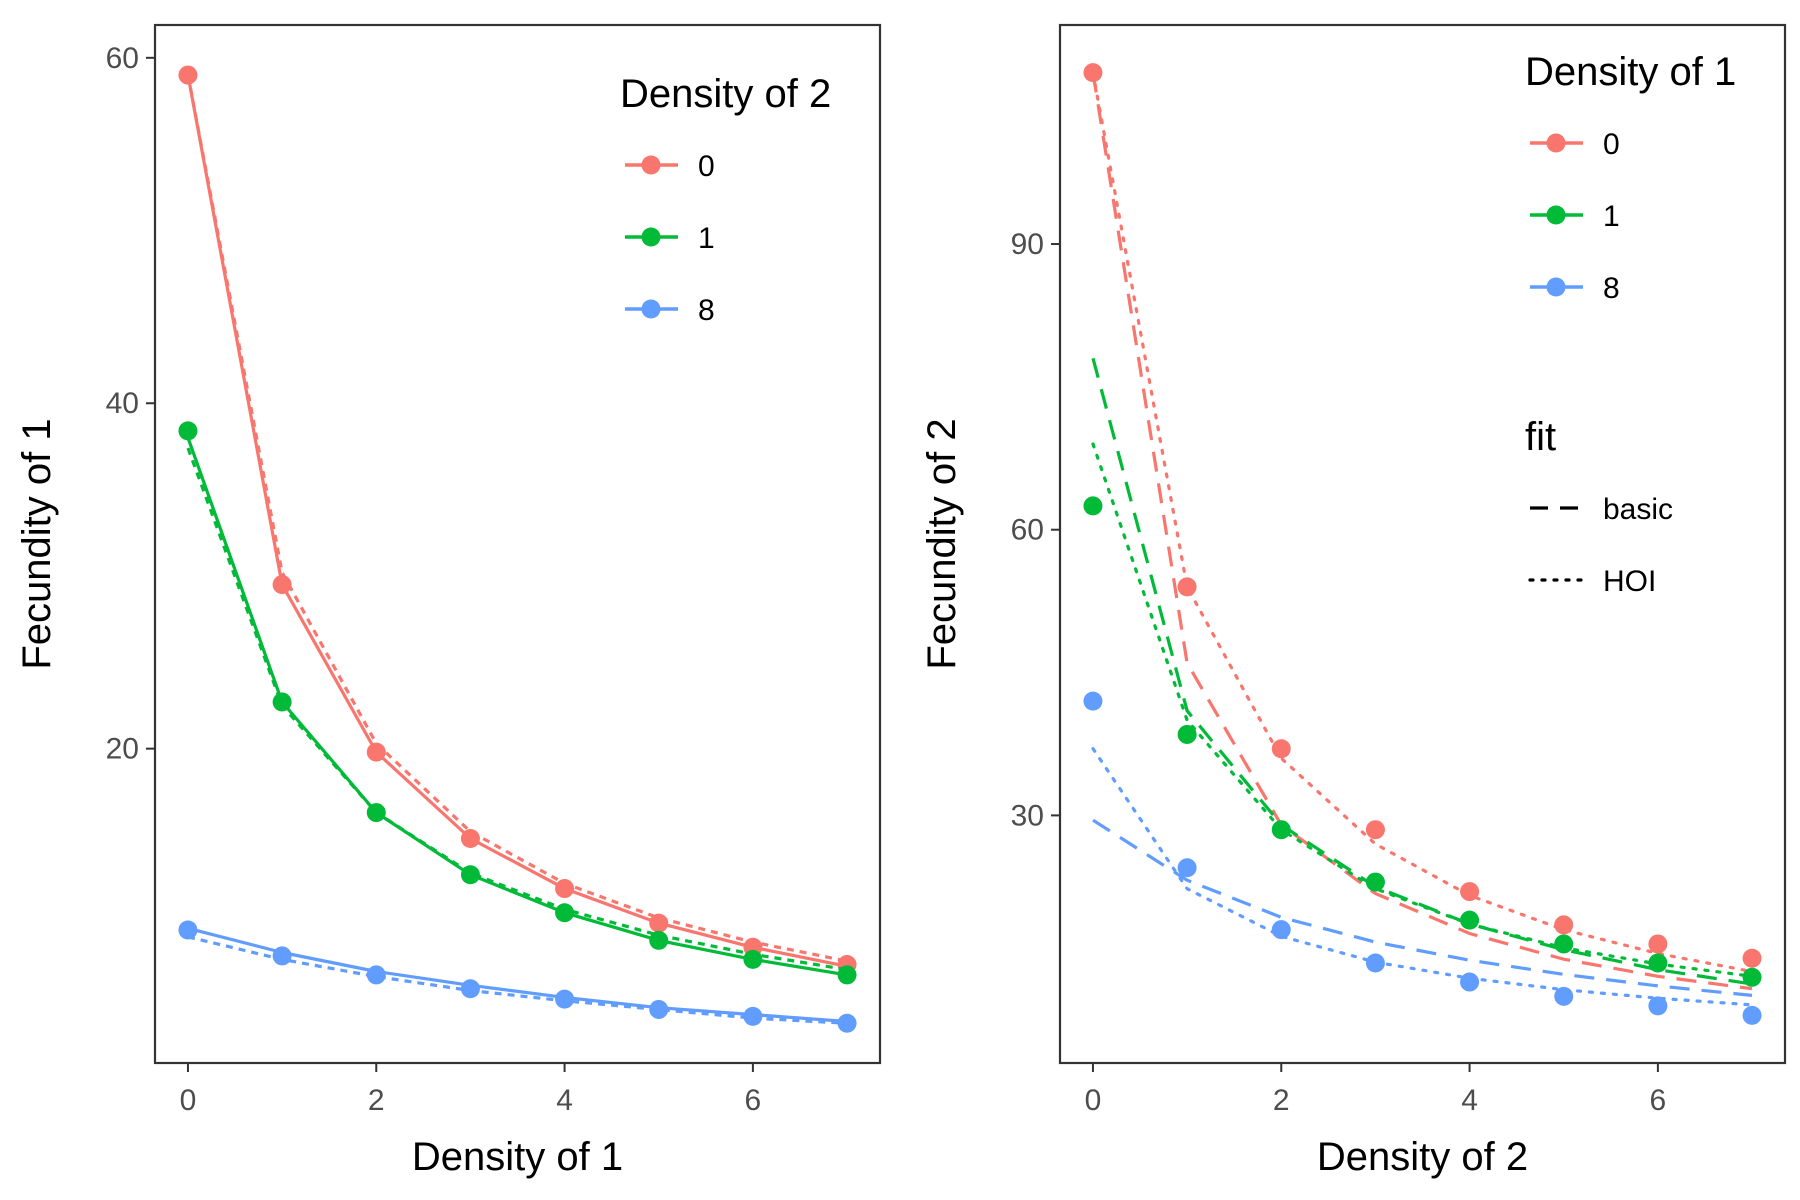  I want to click on x-axis-title: Density of 2, so click(1422, 1157).